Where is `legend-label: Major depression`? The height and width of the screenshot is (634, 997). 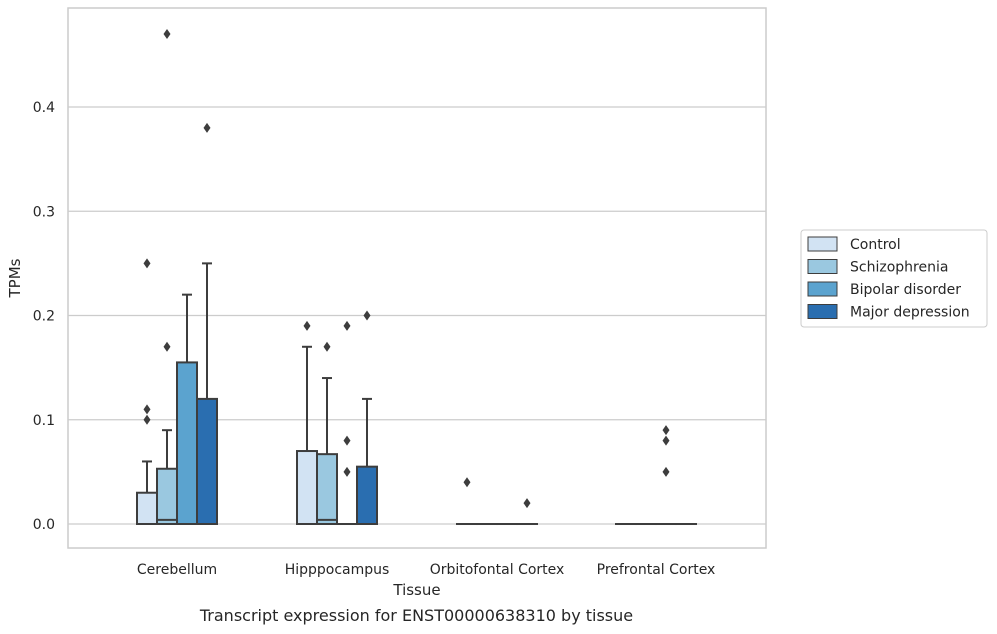 legend-label: Major depression is located at coordinates (910, 313).